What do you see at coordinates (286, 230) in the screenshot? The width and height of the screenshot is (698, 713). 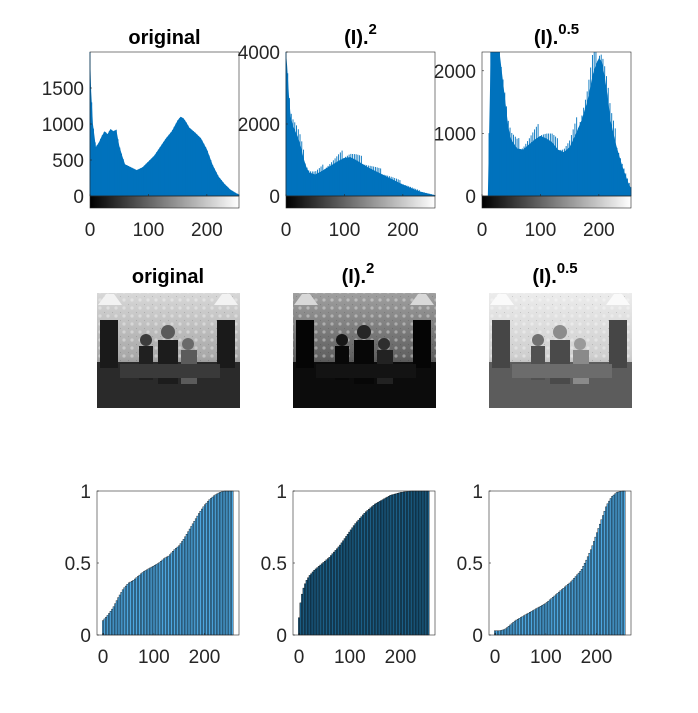 I see `x-tick-label: 0` at bounding box center [286, 230].